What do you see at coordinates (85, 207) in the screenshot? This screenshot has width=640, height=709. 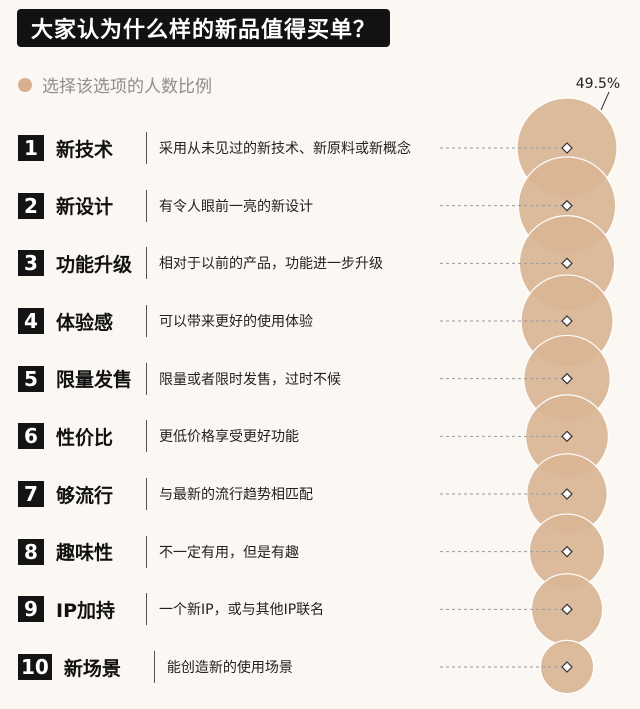 I see `option-label: 新设计` at bounding box center [85, 207].